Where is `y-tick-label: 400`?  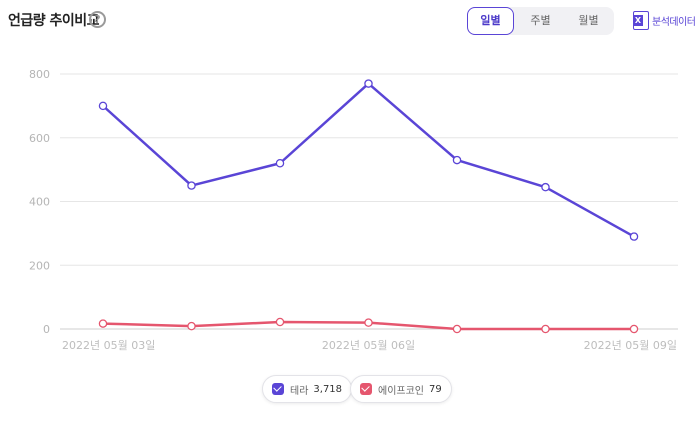 y-tick-label: 400 is located at coordinates (39, 202).